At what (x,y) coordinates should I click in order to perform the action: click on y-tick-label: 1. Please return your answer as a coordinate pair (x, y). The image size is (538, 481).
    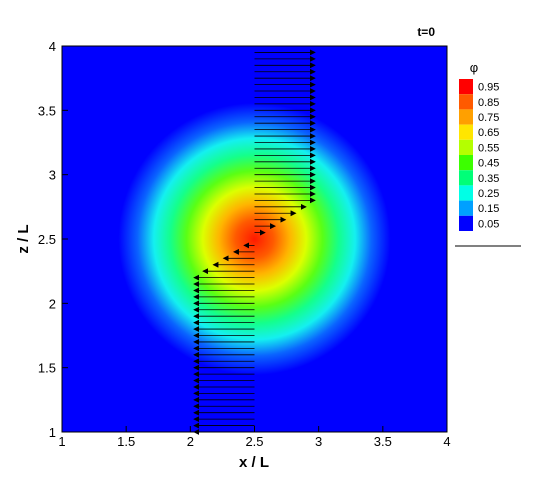
    Looking at the image, I should click on (52, 432).